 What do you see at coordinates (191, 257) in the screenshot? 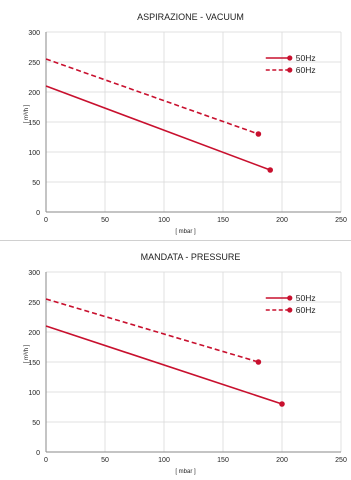
I see `pressure-chart-title: MANDATA - PRESSURE` at bounding box center [191, 257].